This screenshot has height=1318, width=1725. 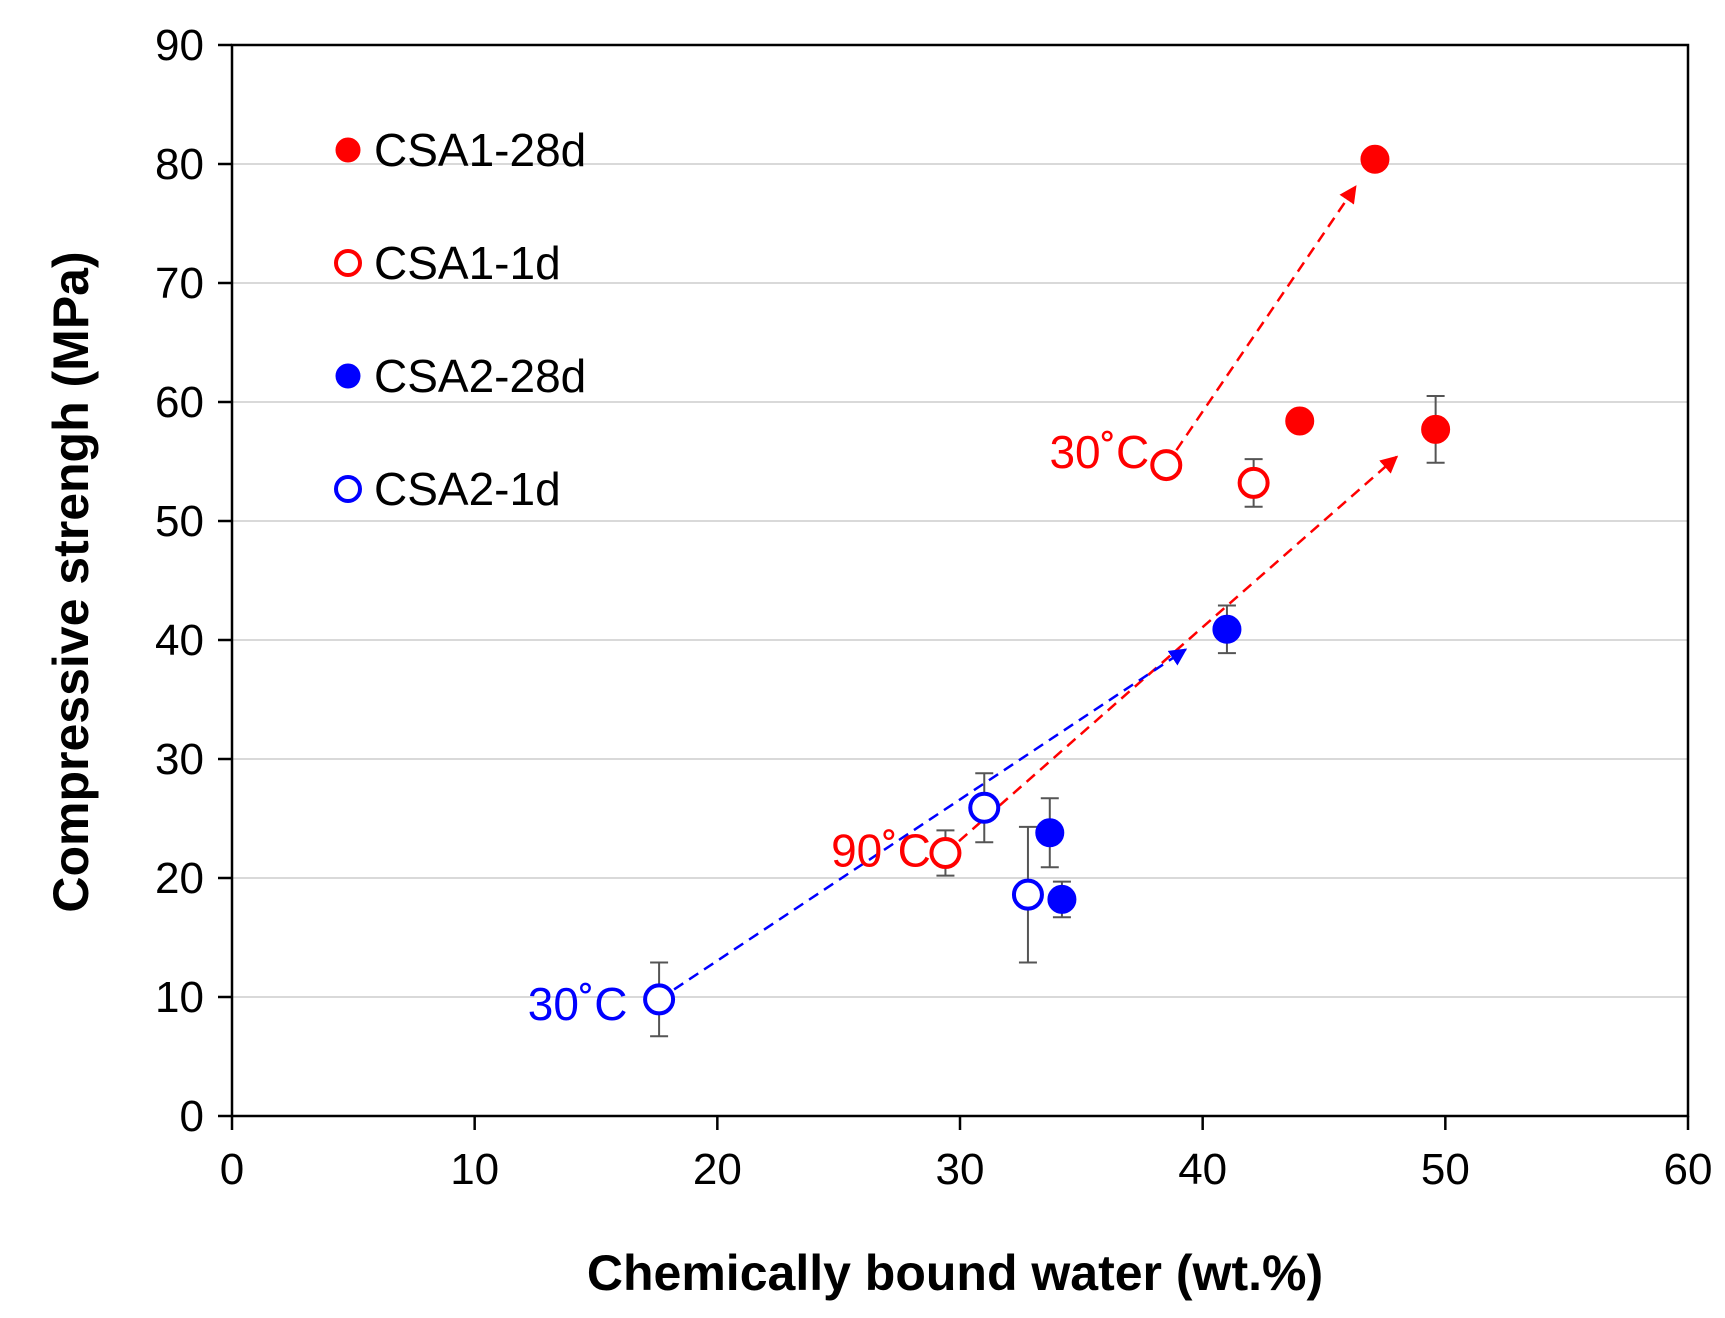 What do you see at coordinates (467, 263) in the screenshot?
I see `legend-label-csa1-1d: CSA1-1d` at bounding box center [467, 263].